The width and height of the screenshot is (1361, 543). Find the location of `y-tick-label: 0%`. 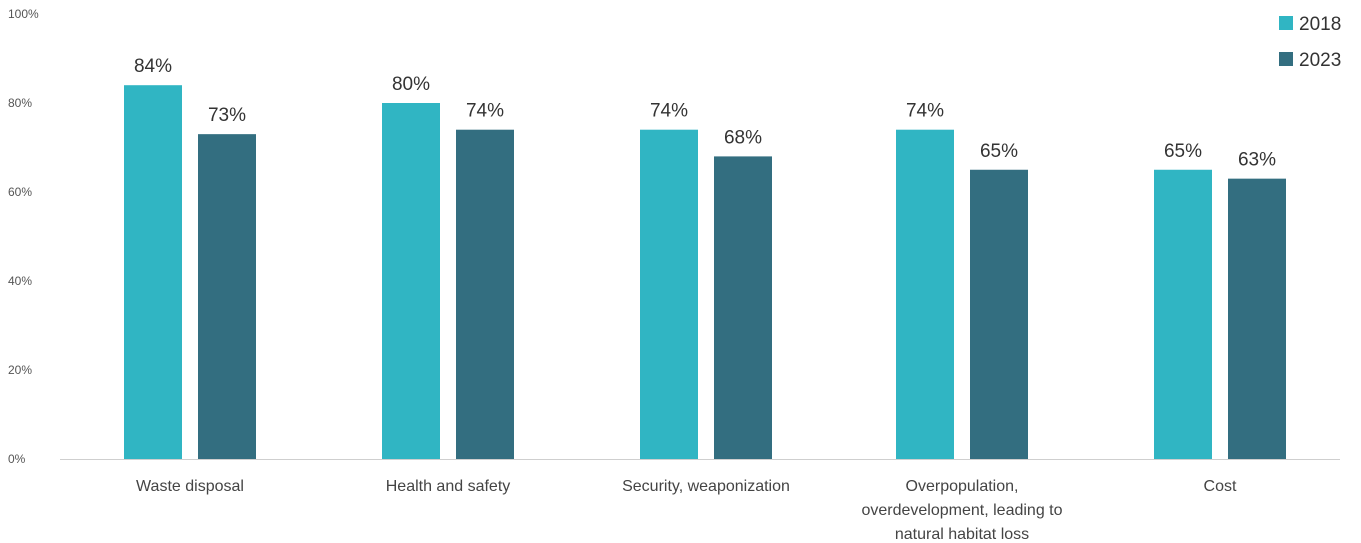

y-tick-label: 0% is located at coordinates (17, 459).